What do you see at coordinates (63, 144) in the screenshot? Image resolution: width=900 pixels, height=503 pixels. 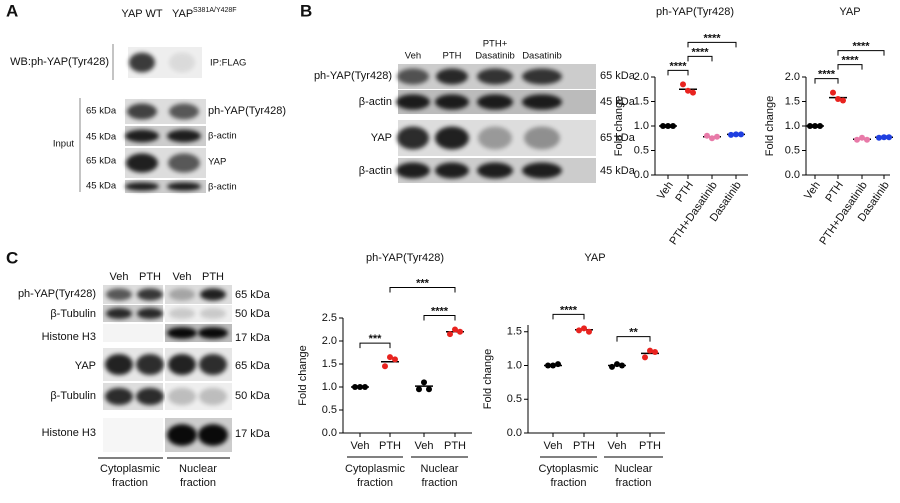 I see `blot-label: Input` at bounding box center [63, 144].